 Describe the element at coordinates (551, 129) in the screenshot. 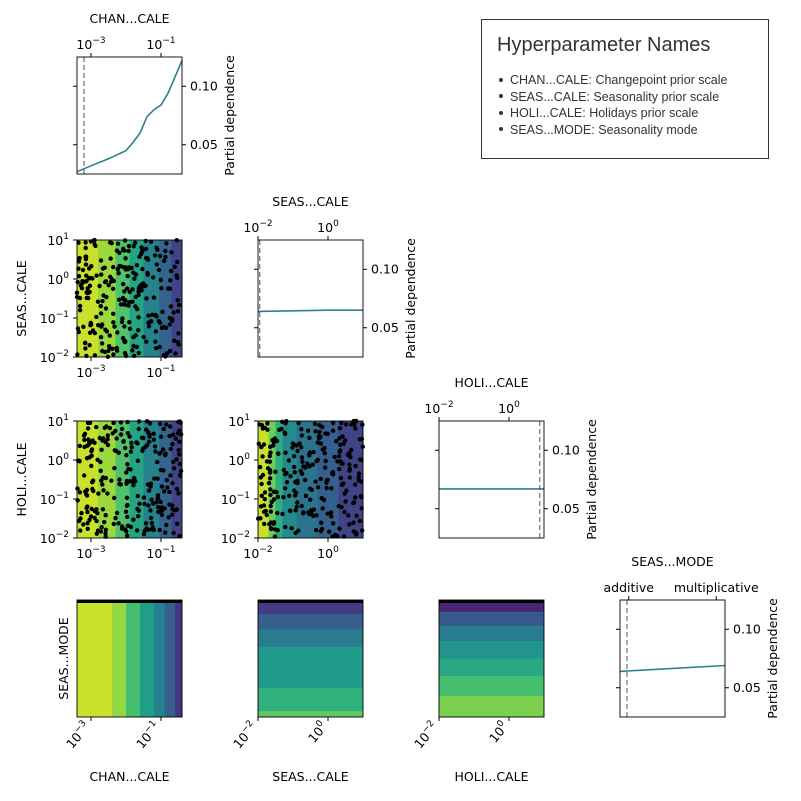

I see `legend-abbr: SEAS...MODE` at that location.